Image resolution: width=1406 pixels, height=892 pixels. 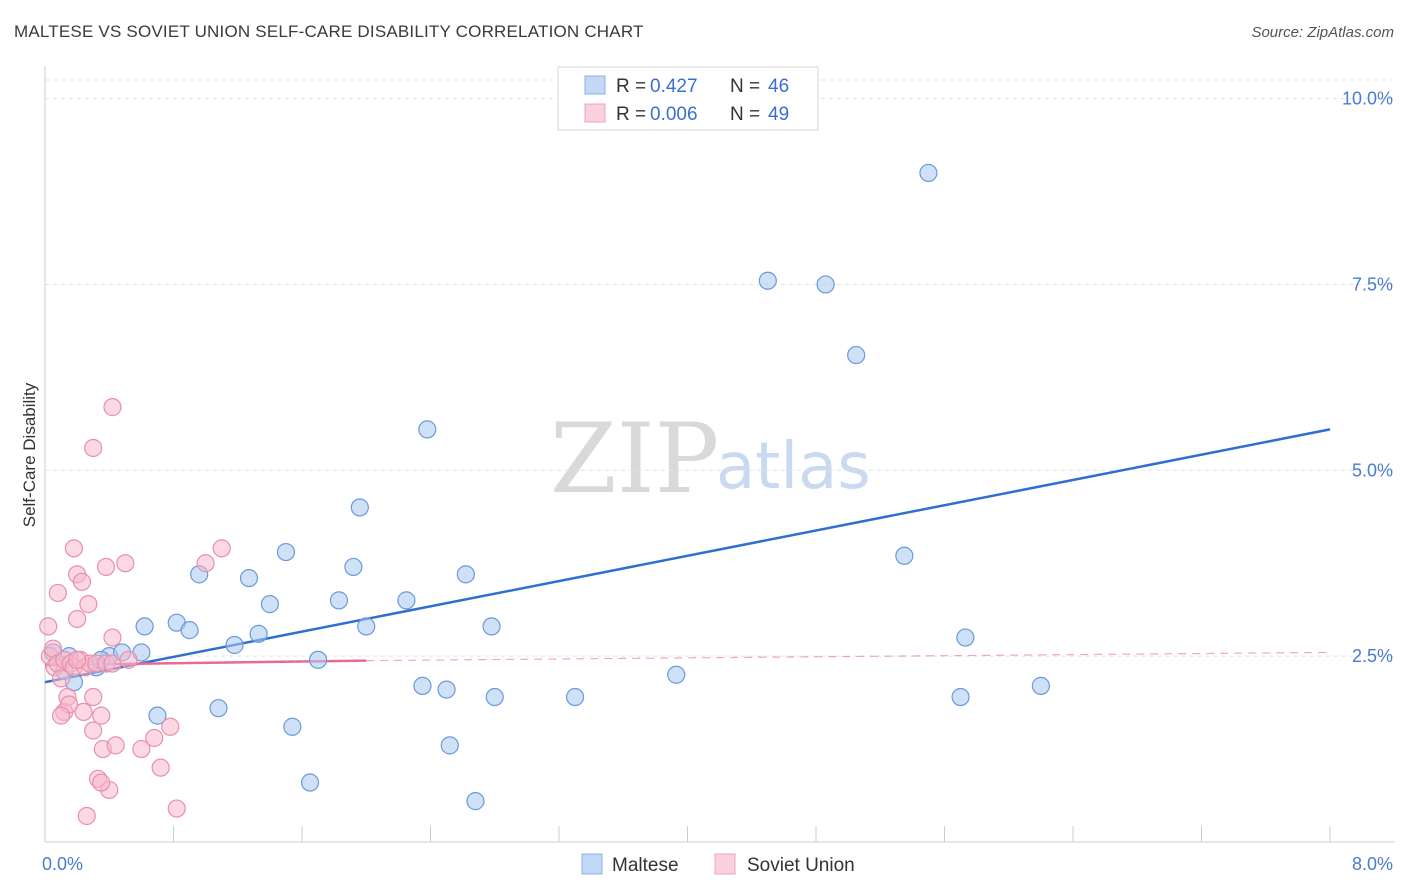 I want to click on y-tick-label: 5.0%, so click(x=1372, y=470).